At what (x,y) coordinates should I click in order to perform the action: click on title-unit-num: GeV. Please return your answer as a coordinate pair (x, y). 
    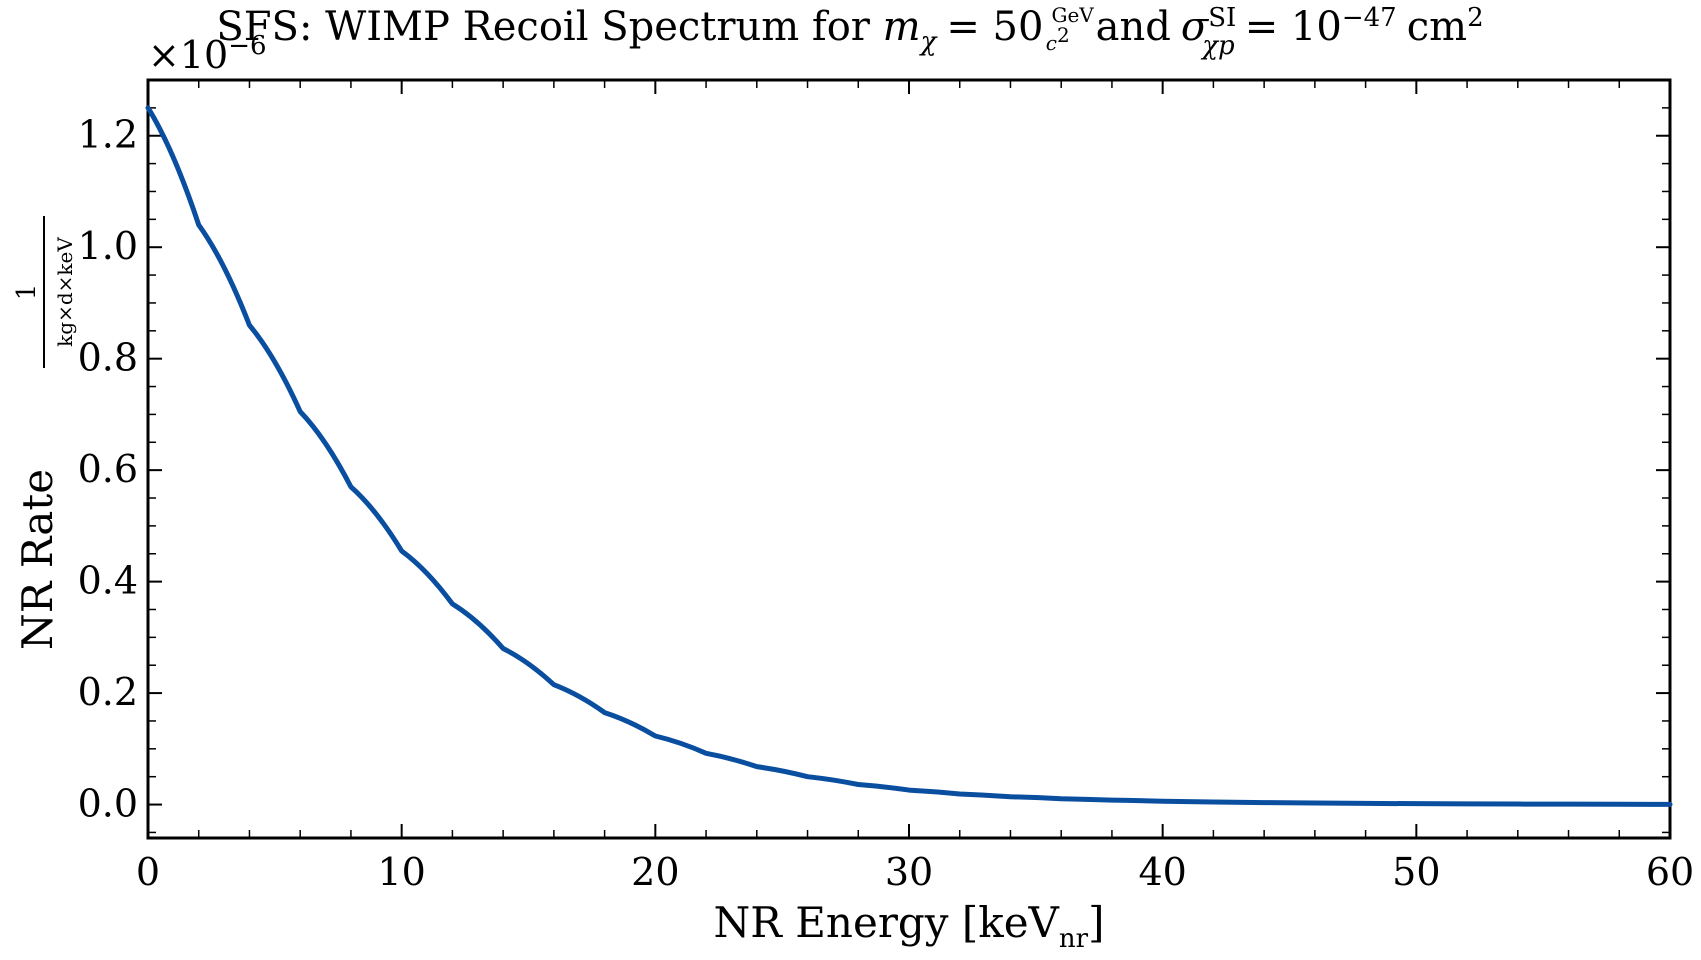
    Looking at the image, I should click on (1072, 15).